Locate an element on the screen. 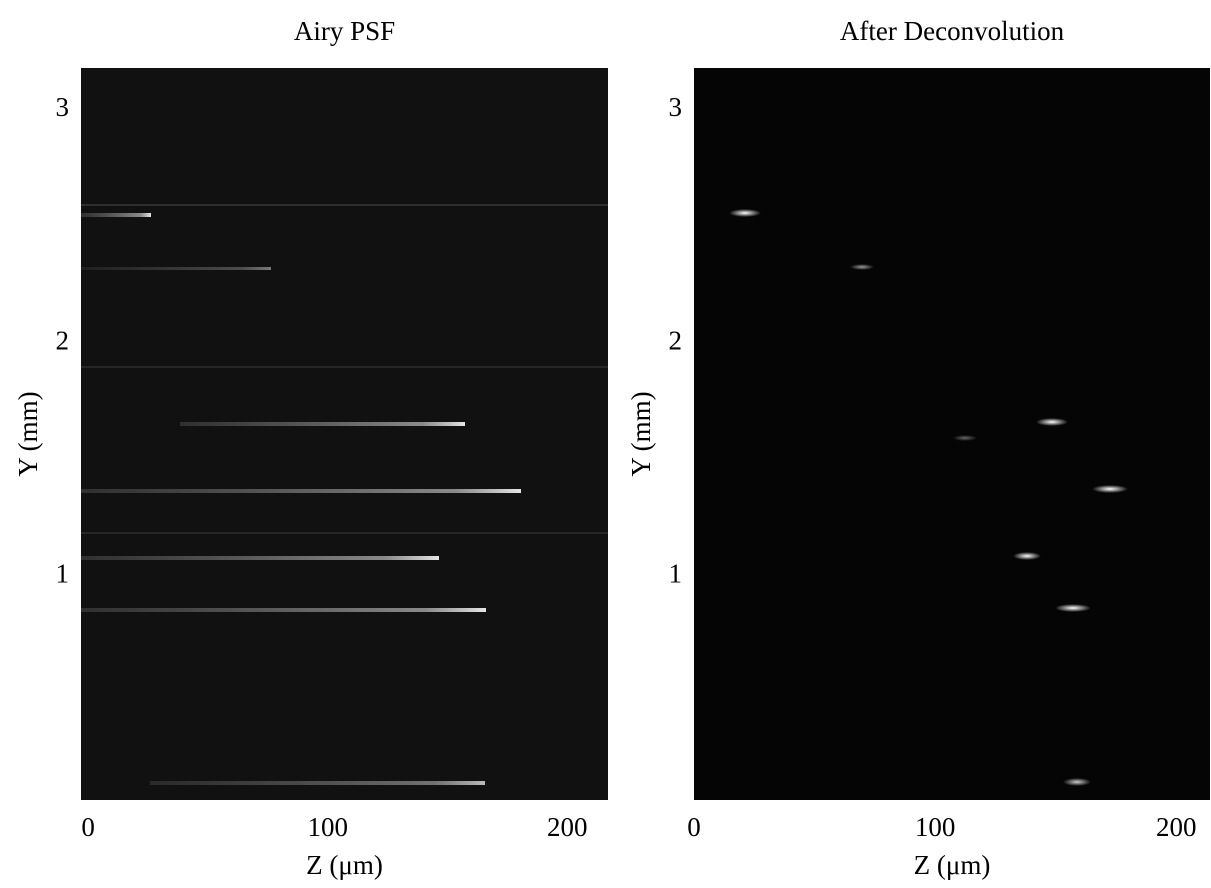 Image resolution: width=1211 pixels, height=888 pixels. title: After Deconvolution is located at coordinates (952, 31).